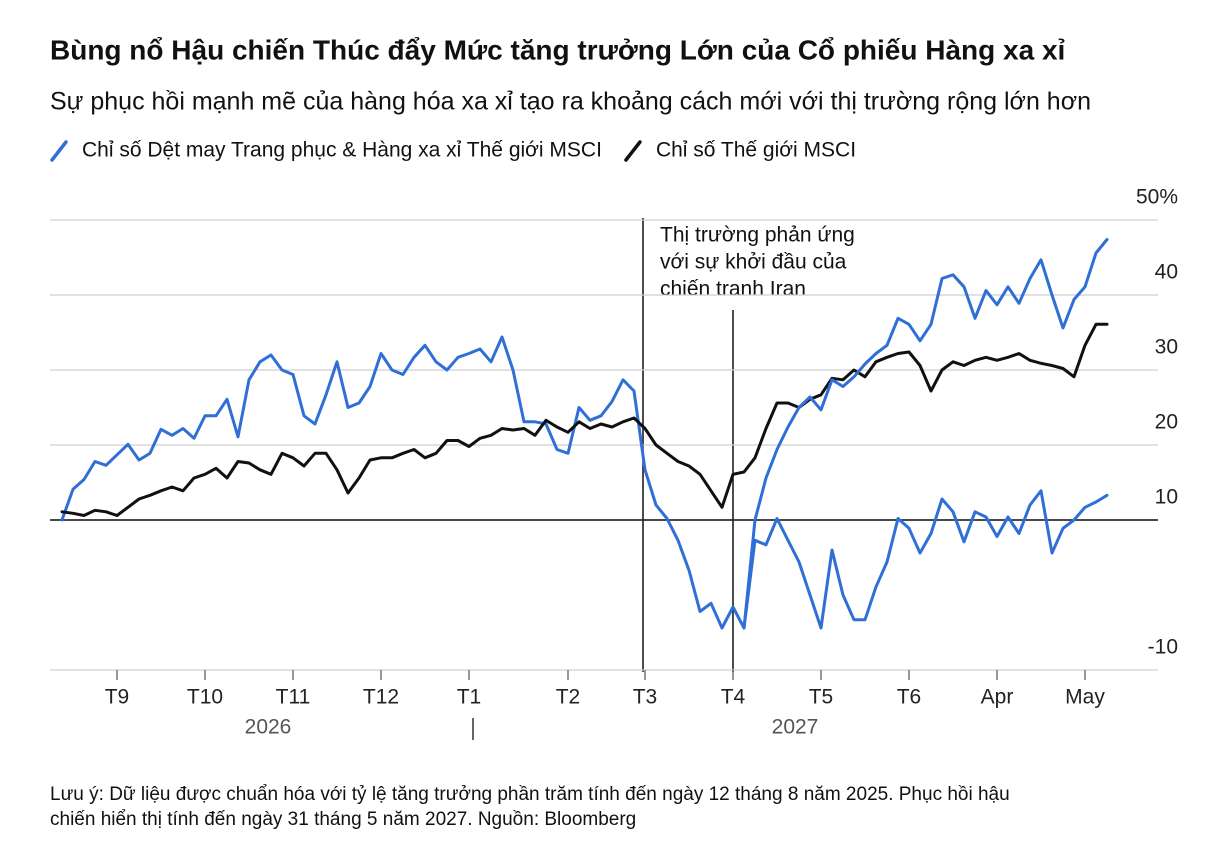  Describe the element at coordinates (645, 697) in the screenshot. I see `x-tick-label: T3` at that location.